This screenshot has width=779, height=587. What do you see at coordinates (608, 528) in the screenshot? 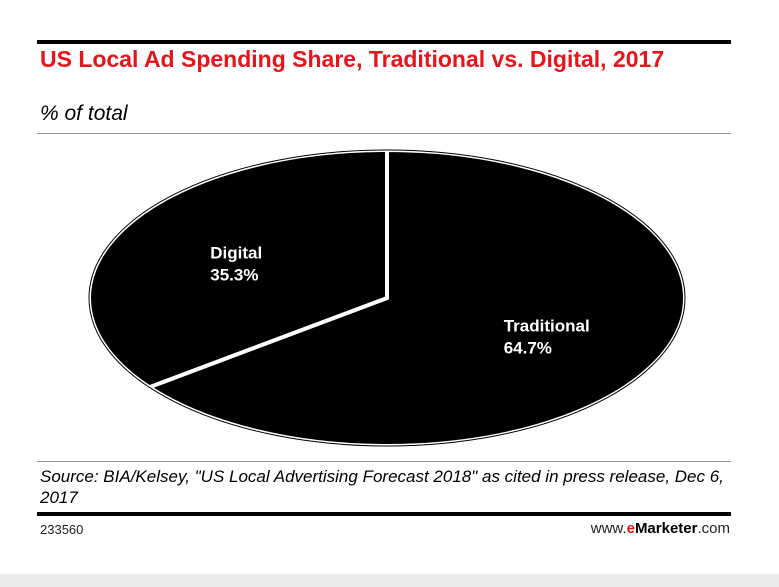
I see `brand-prefix: www.` at bounding box center [608, 528].